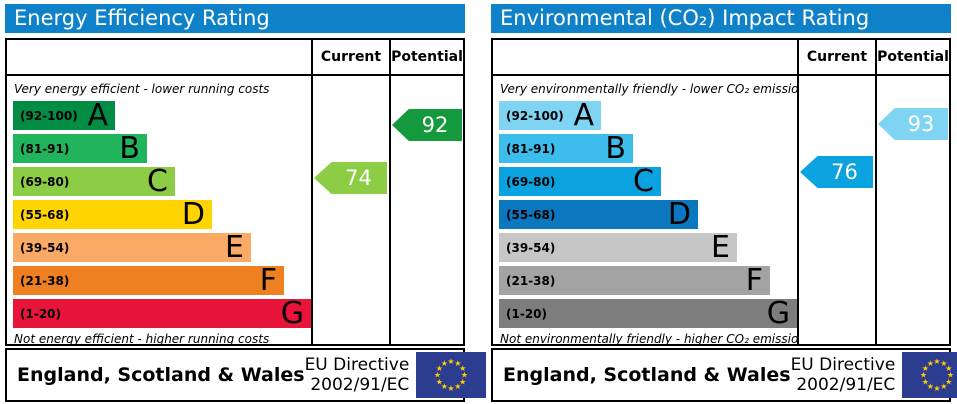  Describe the element at coordinates (836, 58) in the screenshot. I see `current-column-header: Current` at that location.